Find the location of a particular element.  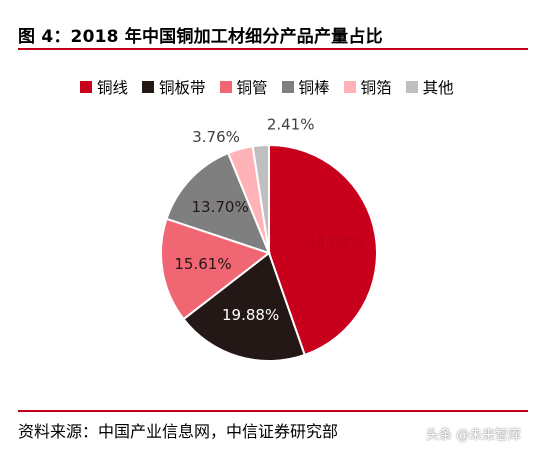

title-rule is located at coordinates (273, 49).